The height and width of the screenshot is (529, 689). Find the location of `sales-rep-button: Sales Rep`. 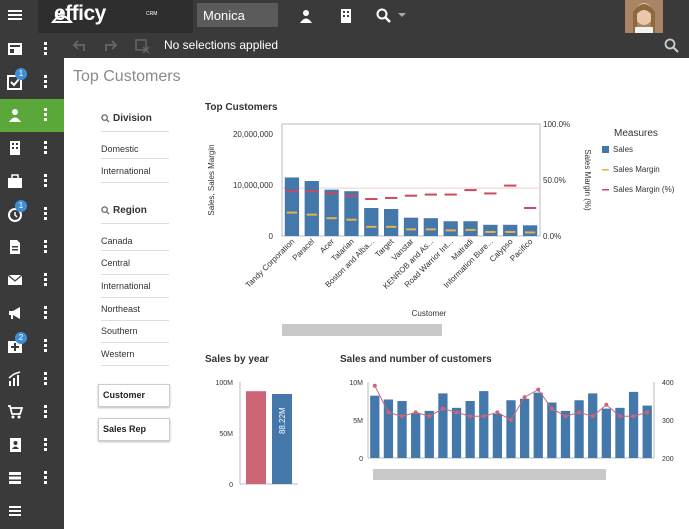

sales-rep-button: Sales Rep is located at coordinates (134, 429).